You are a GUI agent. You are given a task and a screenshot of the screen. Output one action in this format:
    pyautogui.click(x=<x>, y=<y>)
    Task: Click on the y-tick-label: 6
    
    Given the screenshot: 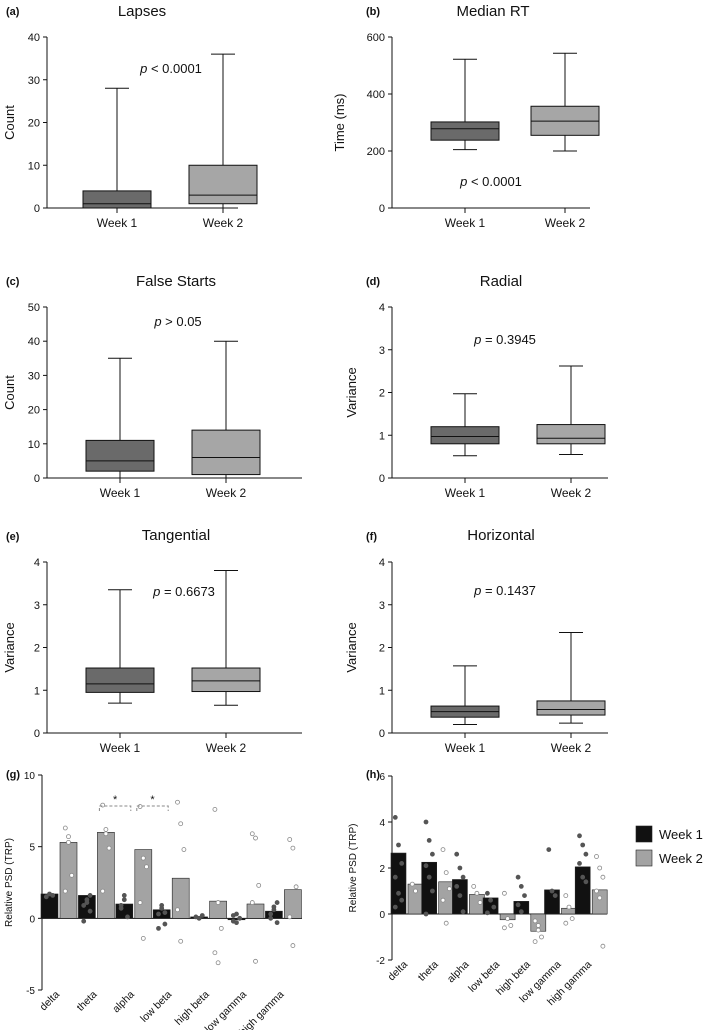 What is the action you would take?
    pyautogui.click(x=382, y=777)
    